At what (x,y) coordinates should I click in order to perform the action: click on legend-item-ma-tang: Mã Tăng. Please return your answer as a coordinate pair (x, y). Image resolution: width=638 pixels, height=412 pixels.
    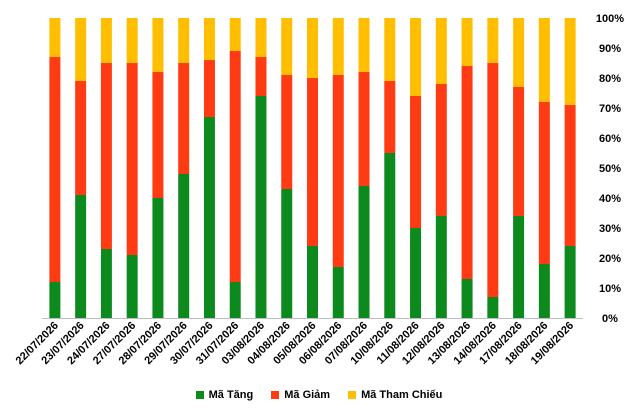
    Looking at the image, I should click on (224, 395).